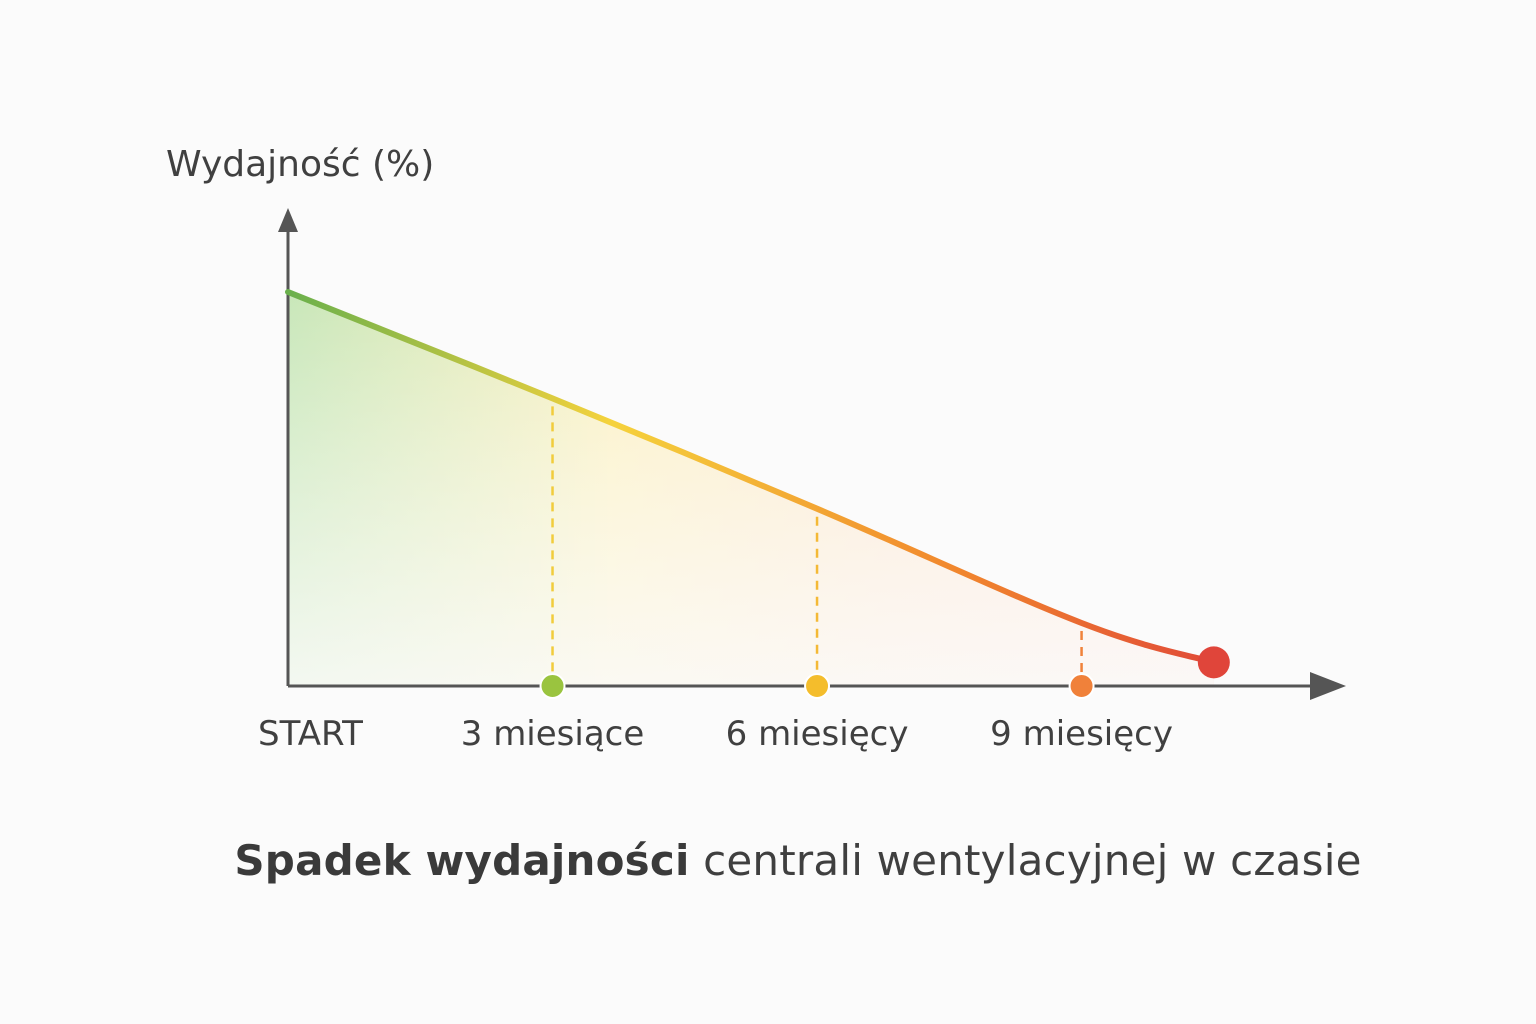 Image resolution: width=1536 pixels, height=1024 pixels. Describe the element at coordinates (1025, 860) in the screenshot. I see `caption-rest: centrali wentylacyjnej w czasie` at that location.